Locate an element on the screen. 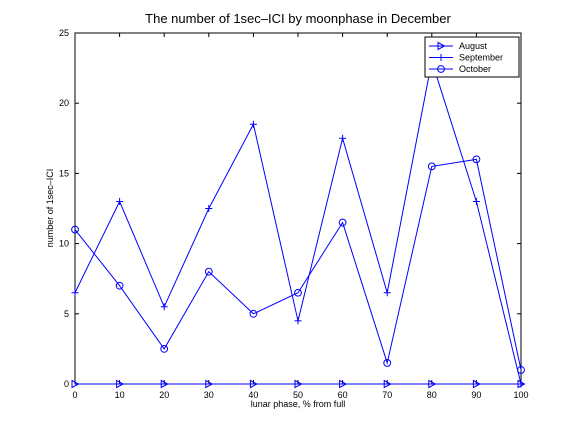  x-tick-label: 0 is located at coordinates (74, 395).